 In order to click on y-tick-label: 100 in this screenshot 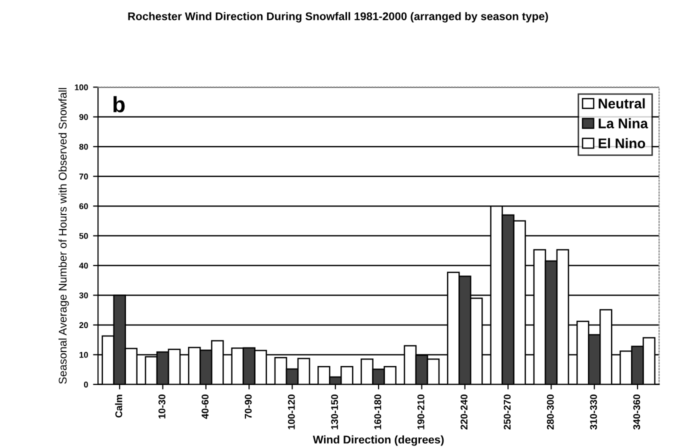, I will do `click(81, 87)`.